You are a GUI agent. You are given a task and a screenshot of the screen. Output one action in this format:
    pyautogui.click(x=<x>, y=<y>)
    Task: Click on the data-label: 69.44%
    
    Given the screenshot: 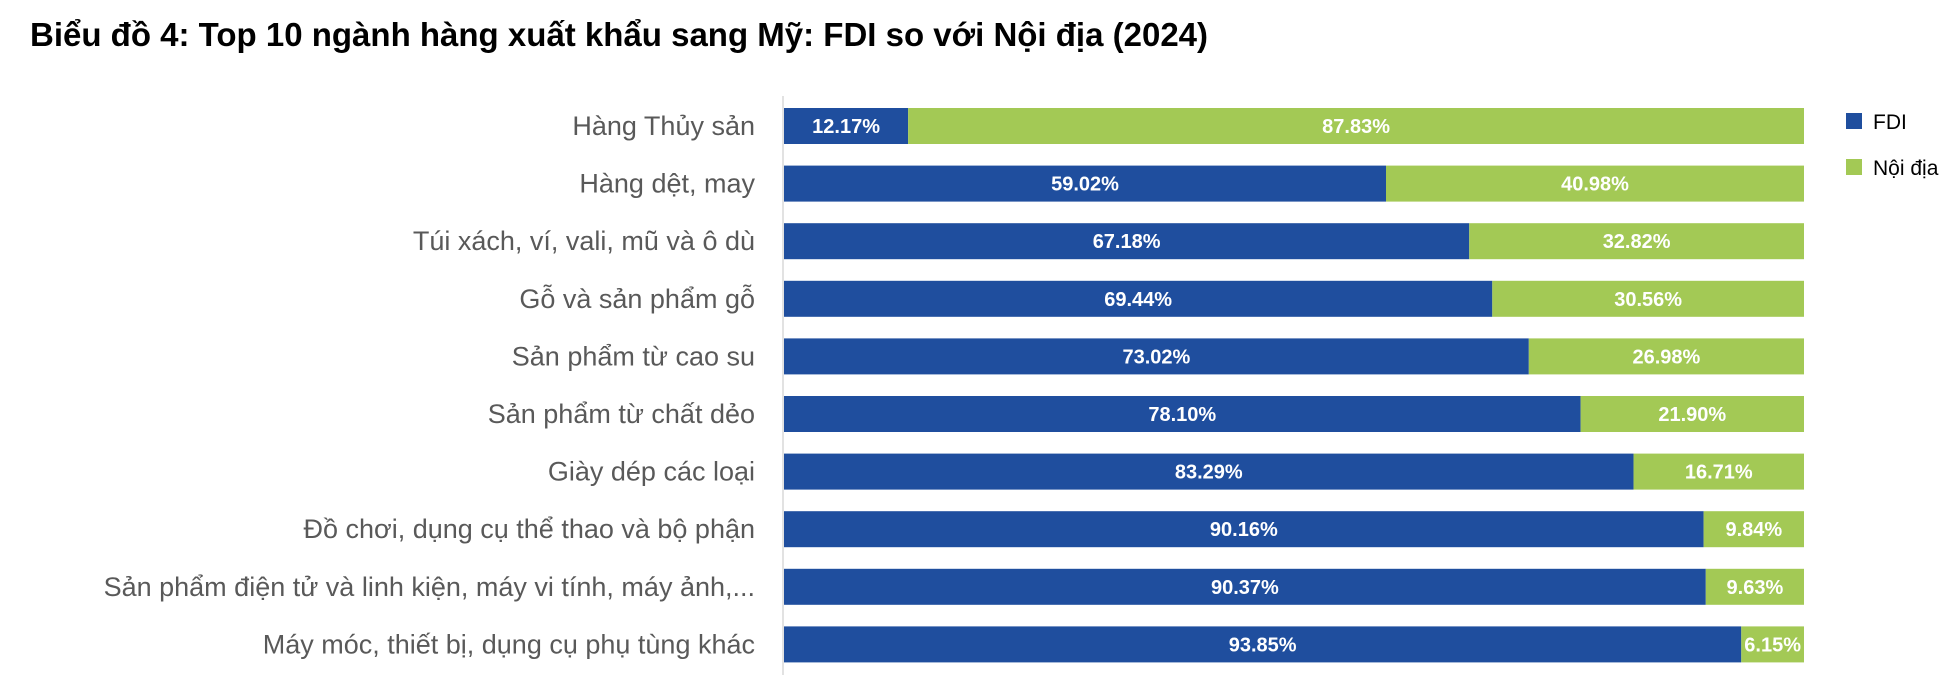 What is the action you would take?
    pyautogui.click(x=1138, y=300)
    